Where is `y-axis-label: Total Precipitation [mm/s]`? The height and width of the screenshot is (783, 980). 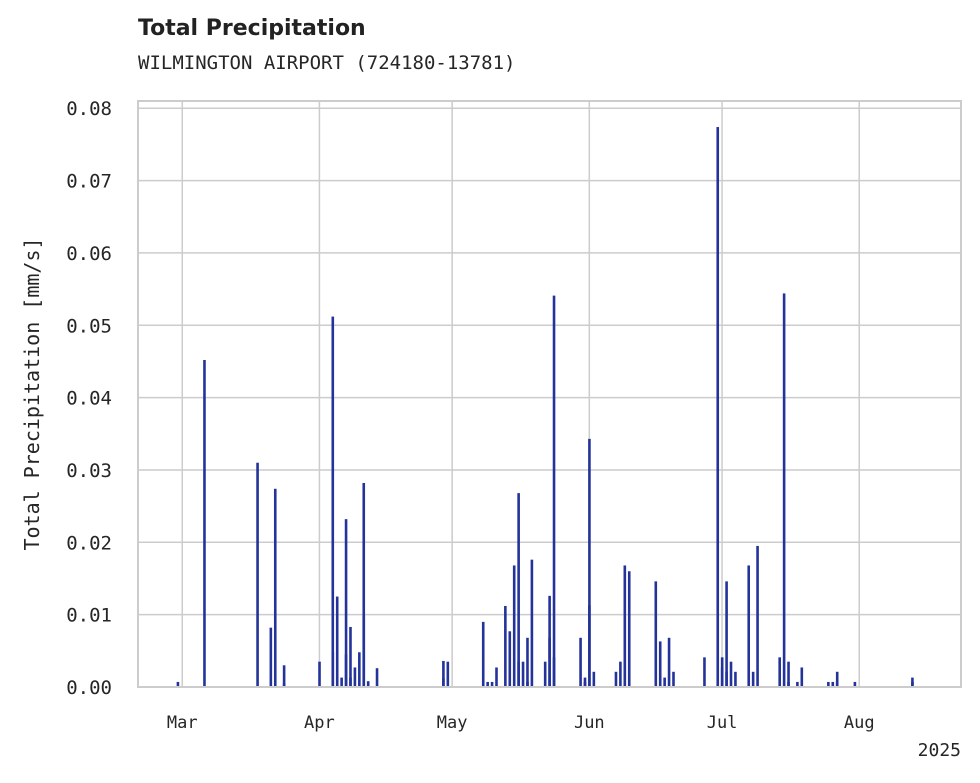
y-axis-label: Total Precipitation [mm/s] is located at coordinates (32, 393).